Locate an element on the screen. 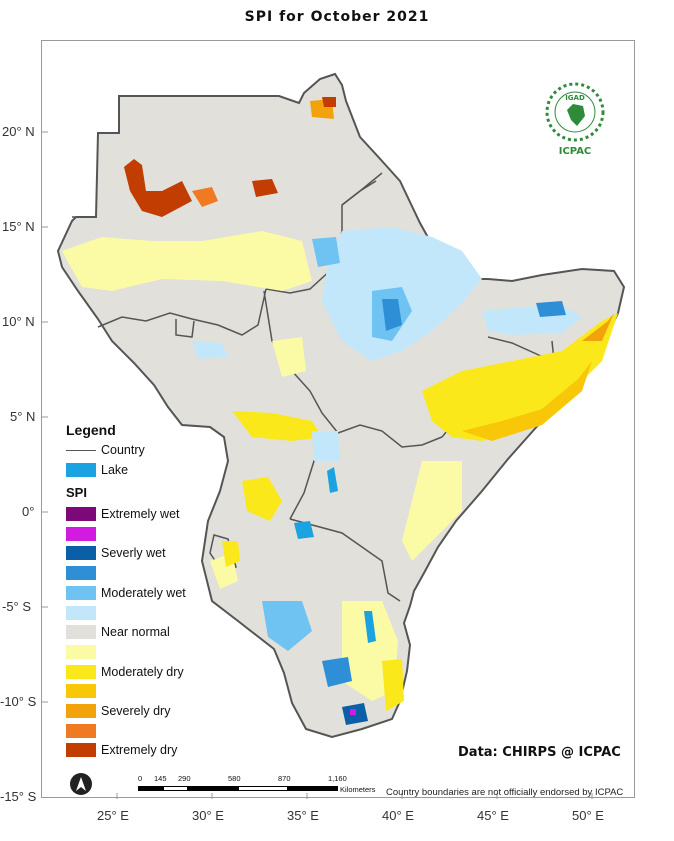  y-tick-10s: -10° S is located at coordinates (18, 701).